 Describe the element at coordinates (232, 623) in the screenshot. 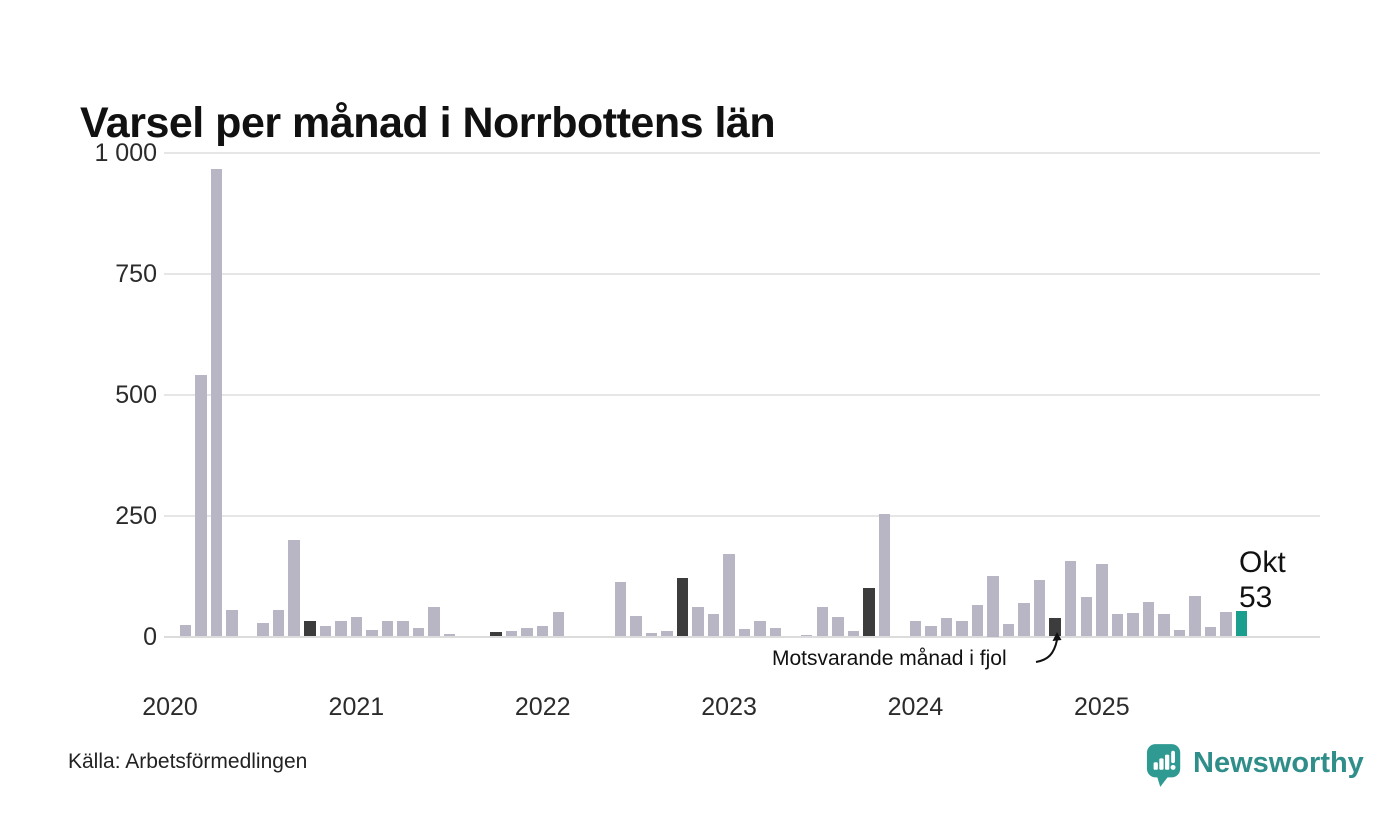

I see `bar-2020-m5` at that location.